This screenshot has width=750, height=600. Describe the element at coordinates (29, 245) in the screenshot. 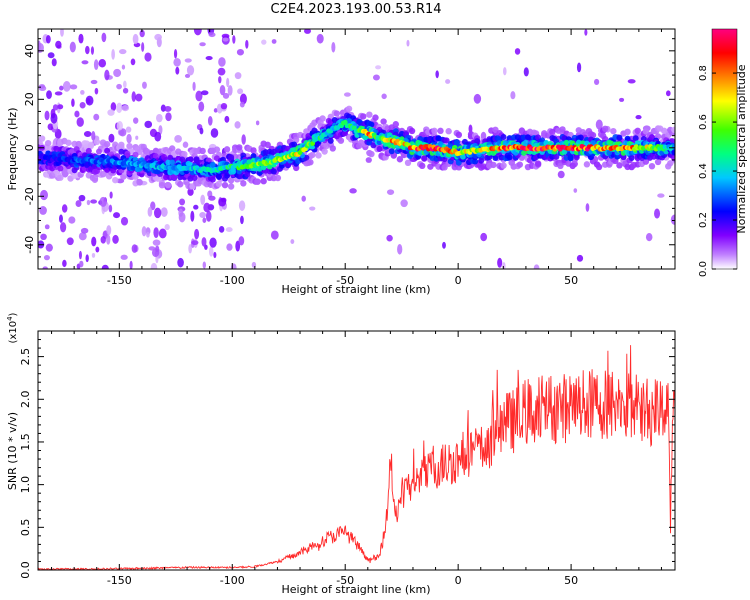

I see `y-tick-label: -40` at that location.